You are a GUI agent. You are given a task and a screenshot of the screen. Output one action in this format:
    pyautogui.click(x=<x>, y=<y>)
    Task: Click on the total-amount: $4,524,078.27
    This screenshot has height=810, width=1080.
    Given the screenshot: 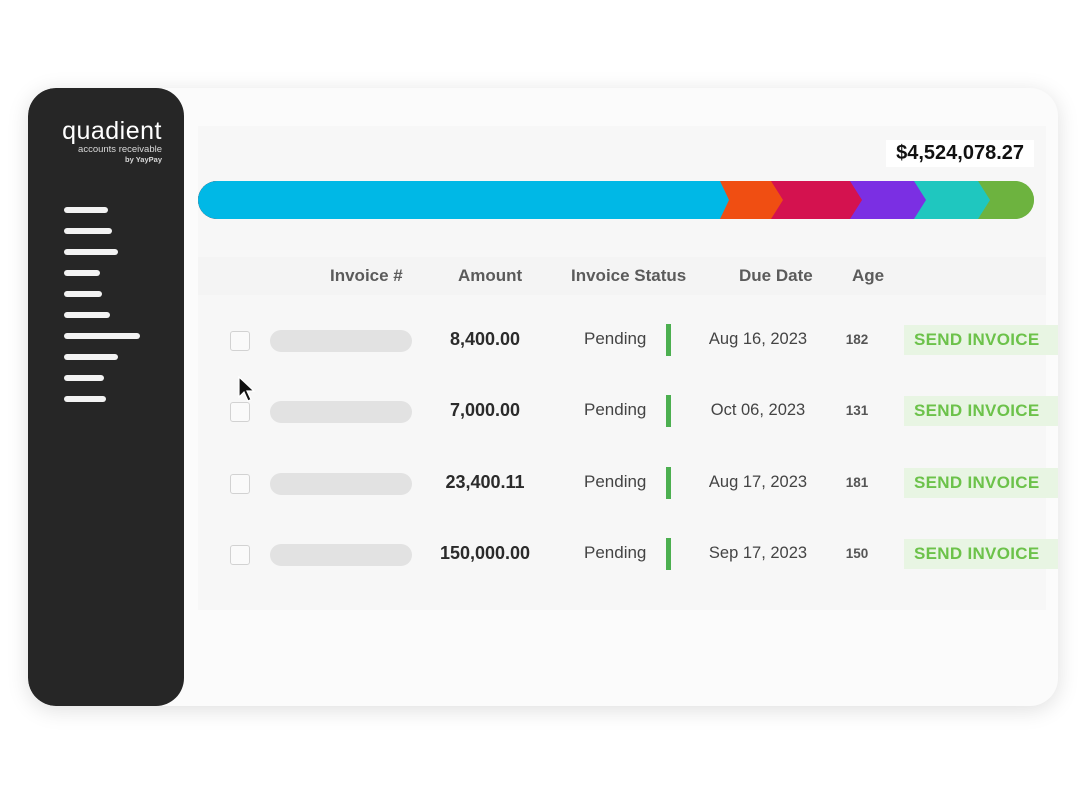 What is the action you would take?
    pyautogui.click(x=960, y=153)
    